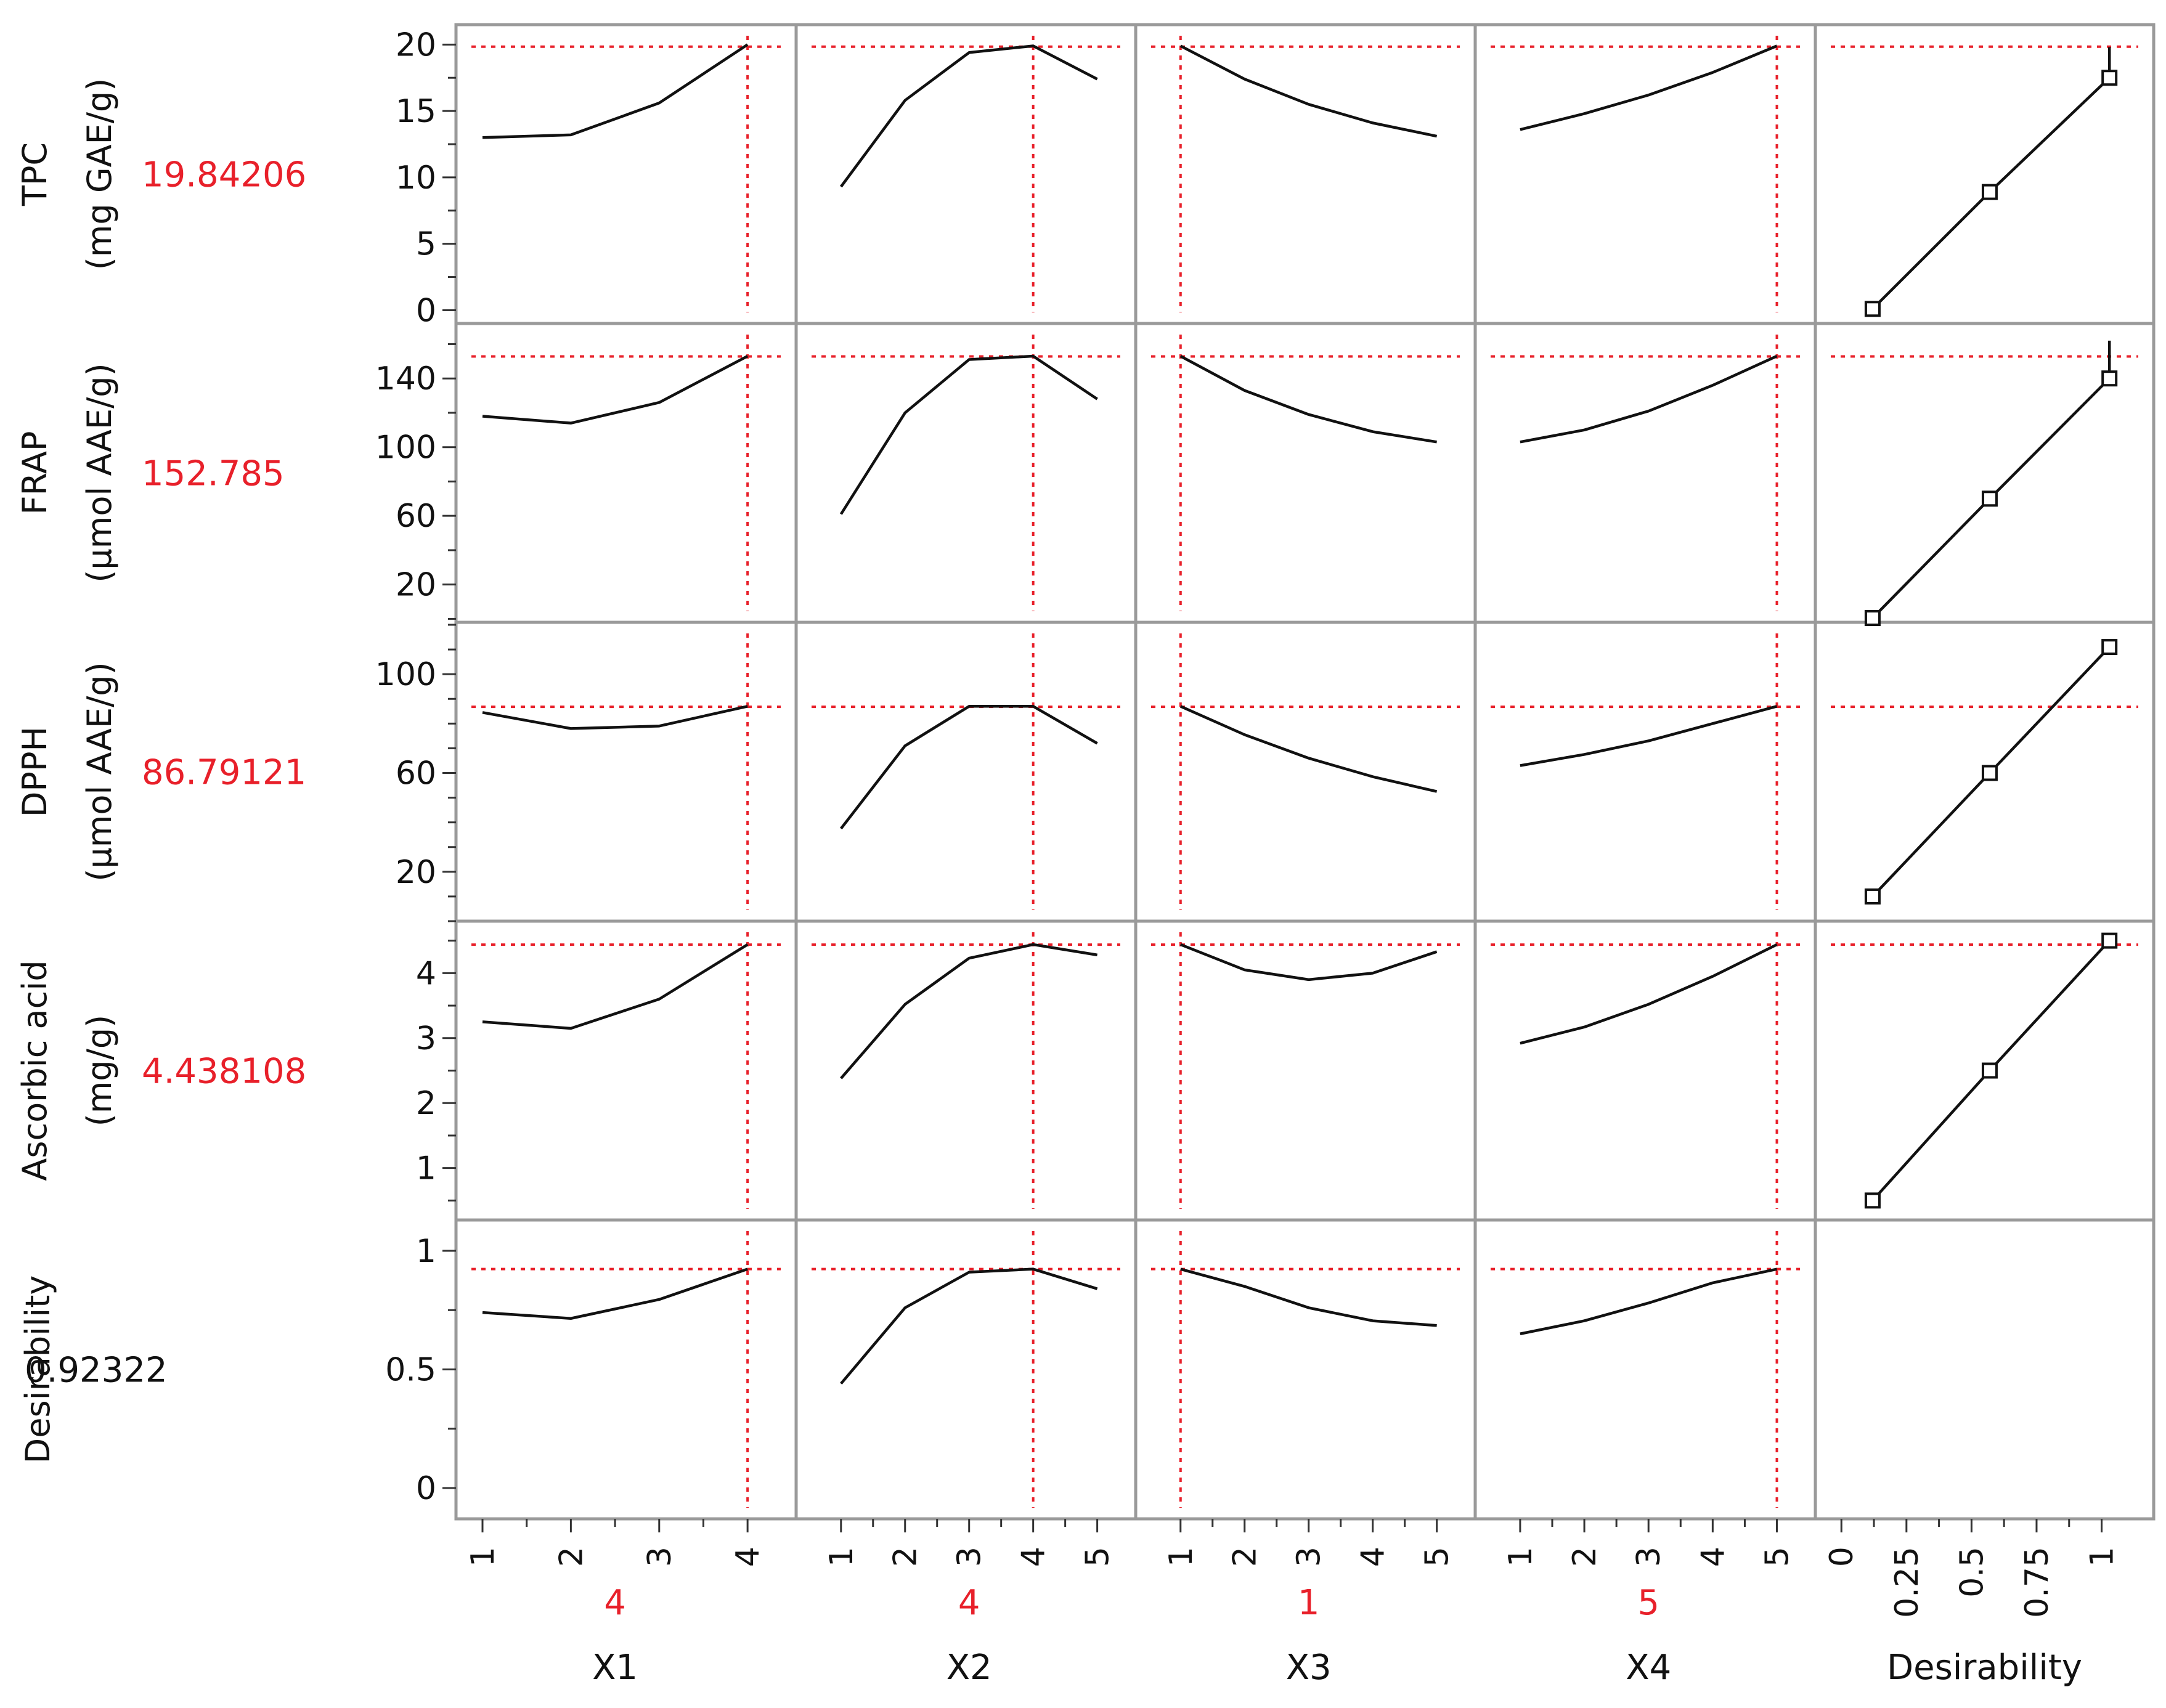 The height and width of the screenshot is (1708, 2166). I want to click on x-axis-title: X2, so click(970, 1668).